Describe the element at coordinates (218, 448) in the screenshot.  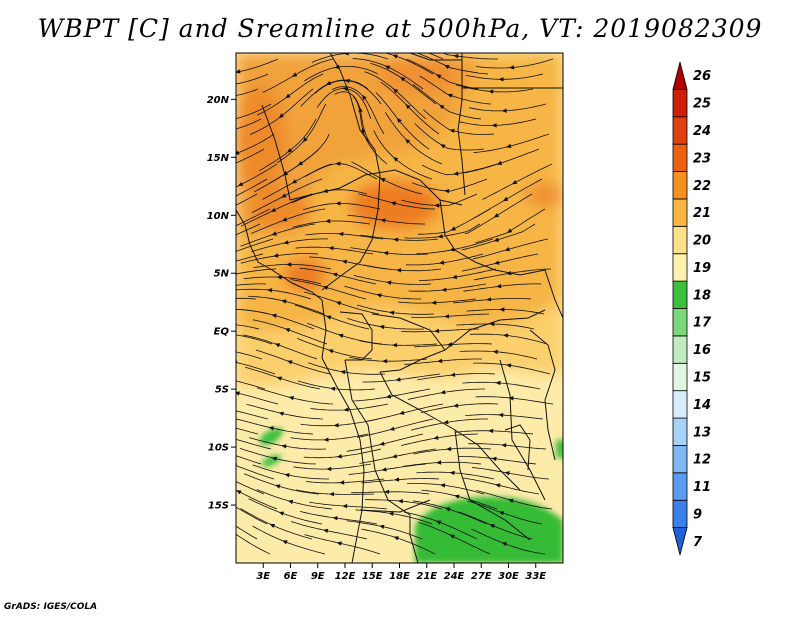
I see `lat-tick-label: 10S` at that location.